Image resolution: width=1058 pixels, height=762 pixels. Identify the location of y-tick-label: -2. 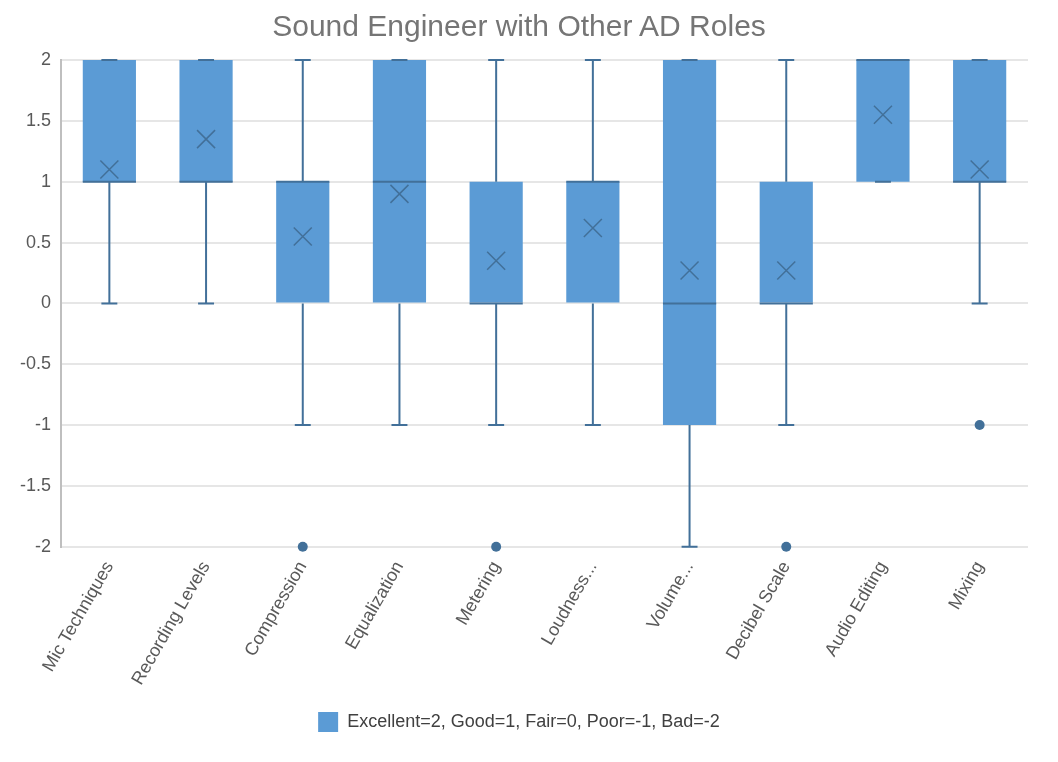
(43, 545).